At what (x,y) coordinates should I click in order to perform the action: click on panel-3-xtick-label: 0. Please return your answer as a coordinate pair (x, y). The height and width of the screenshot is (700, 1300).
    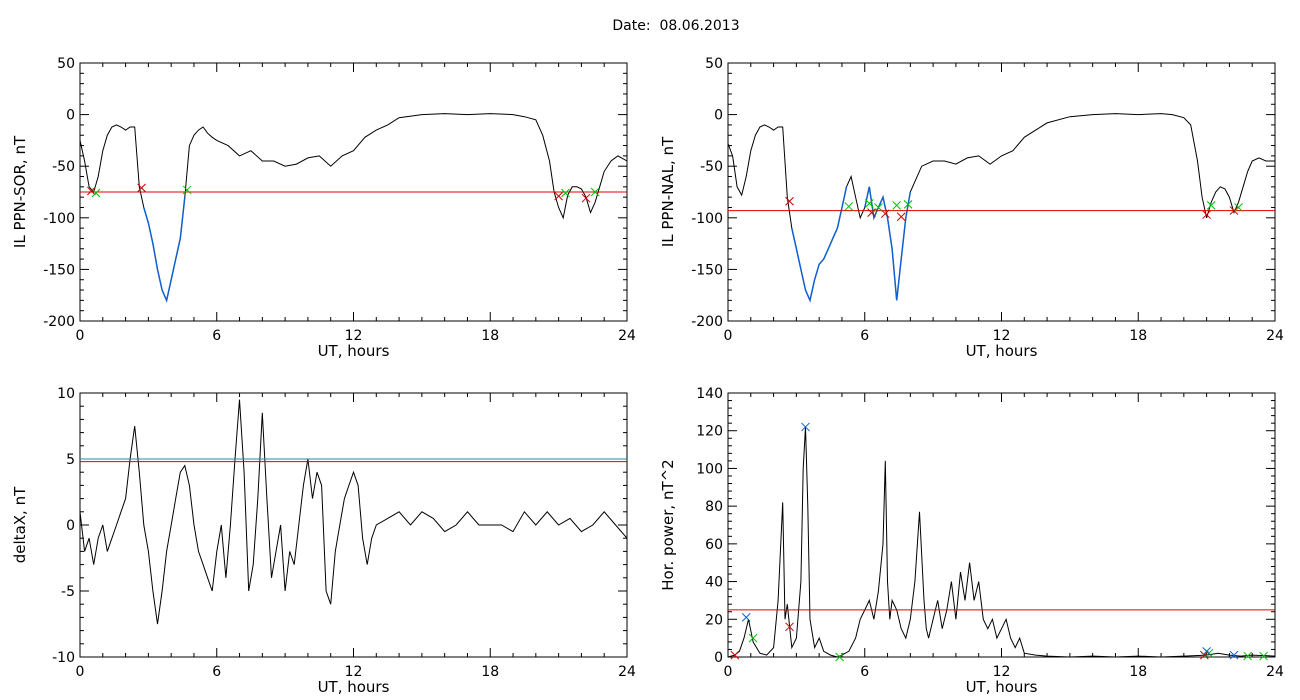
    Looking at the image, I should click on (80, 672).